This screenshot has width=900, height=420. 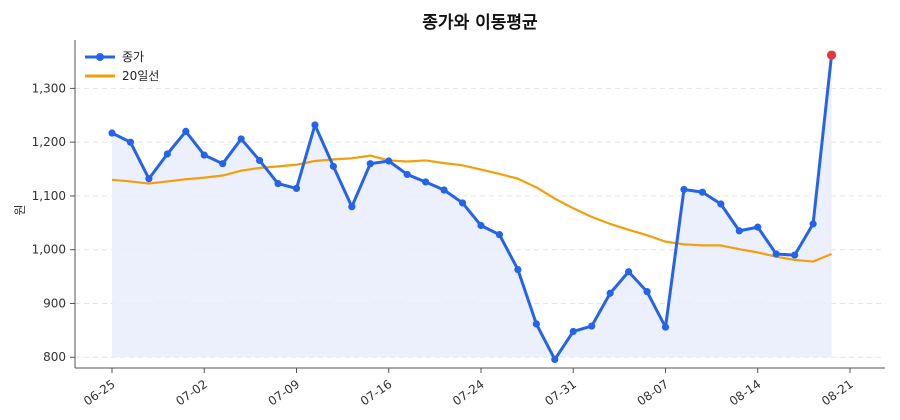 What do you see at coordinates (53, 222) in the screenshot?
I see `y-axis-ticks: 800 900 1,000 1,100 1,200 1,300` at bounding box center [53, 222].